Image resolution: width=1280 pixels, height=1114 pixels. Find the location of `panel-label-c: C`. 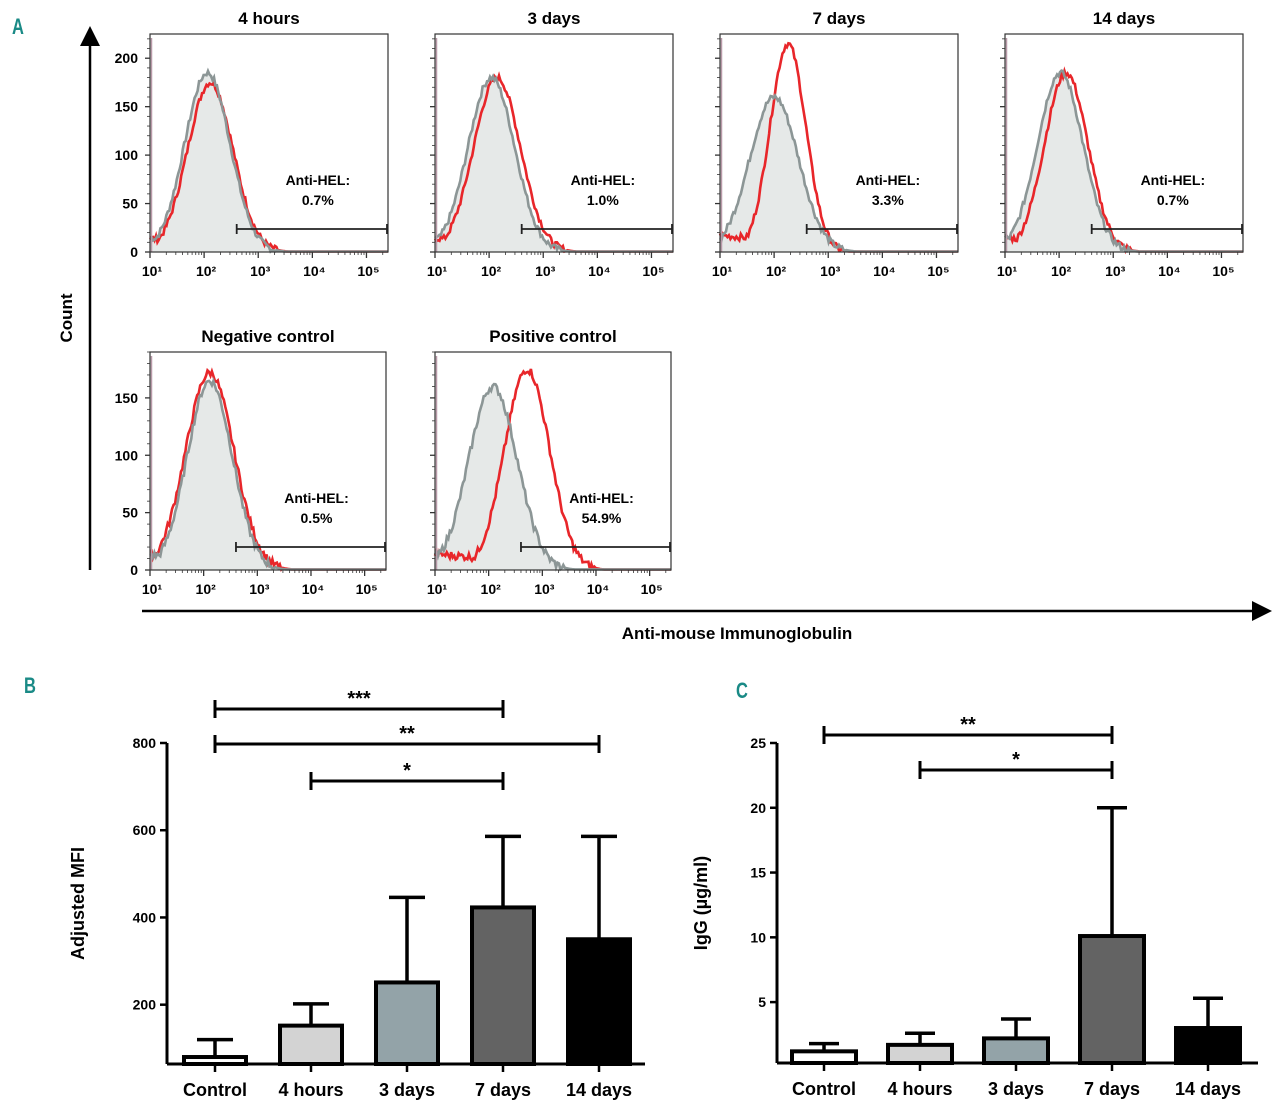

panel-label-c: C is located at coordinates (742, 690).